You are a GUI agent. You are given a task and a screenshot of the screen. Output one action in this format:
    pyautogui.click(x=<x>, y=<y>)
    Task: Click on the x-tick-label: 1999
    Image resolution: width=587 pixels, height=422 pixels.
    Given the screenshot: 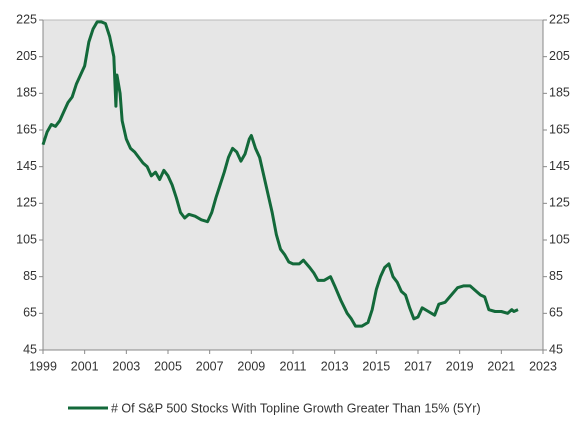 What is the action you would take?
    pyautogui.click(x=43, y=366)
    